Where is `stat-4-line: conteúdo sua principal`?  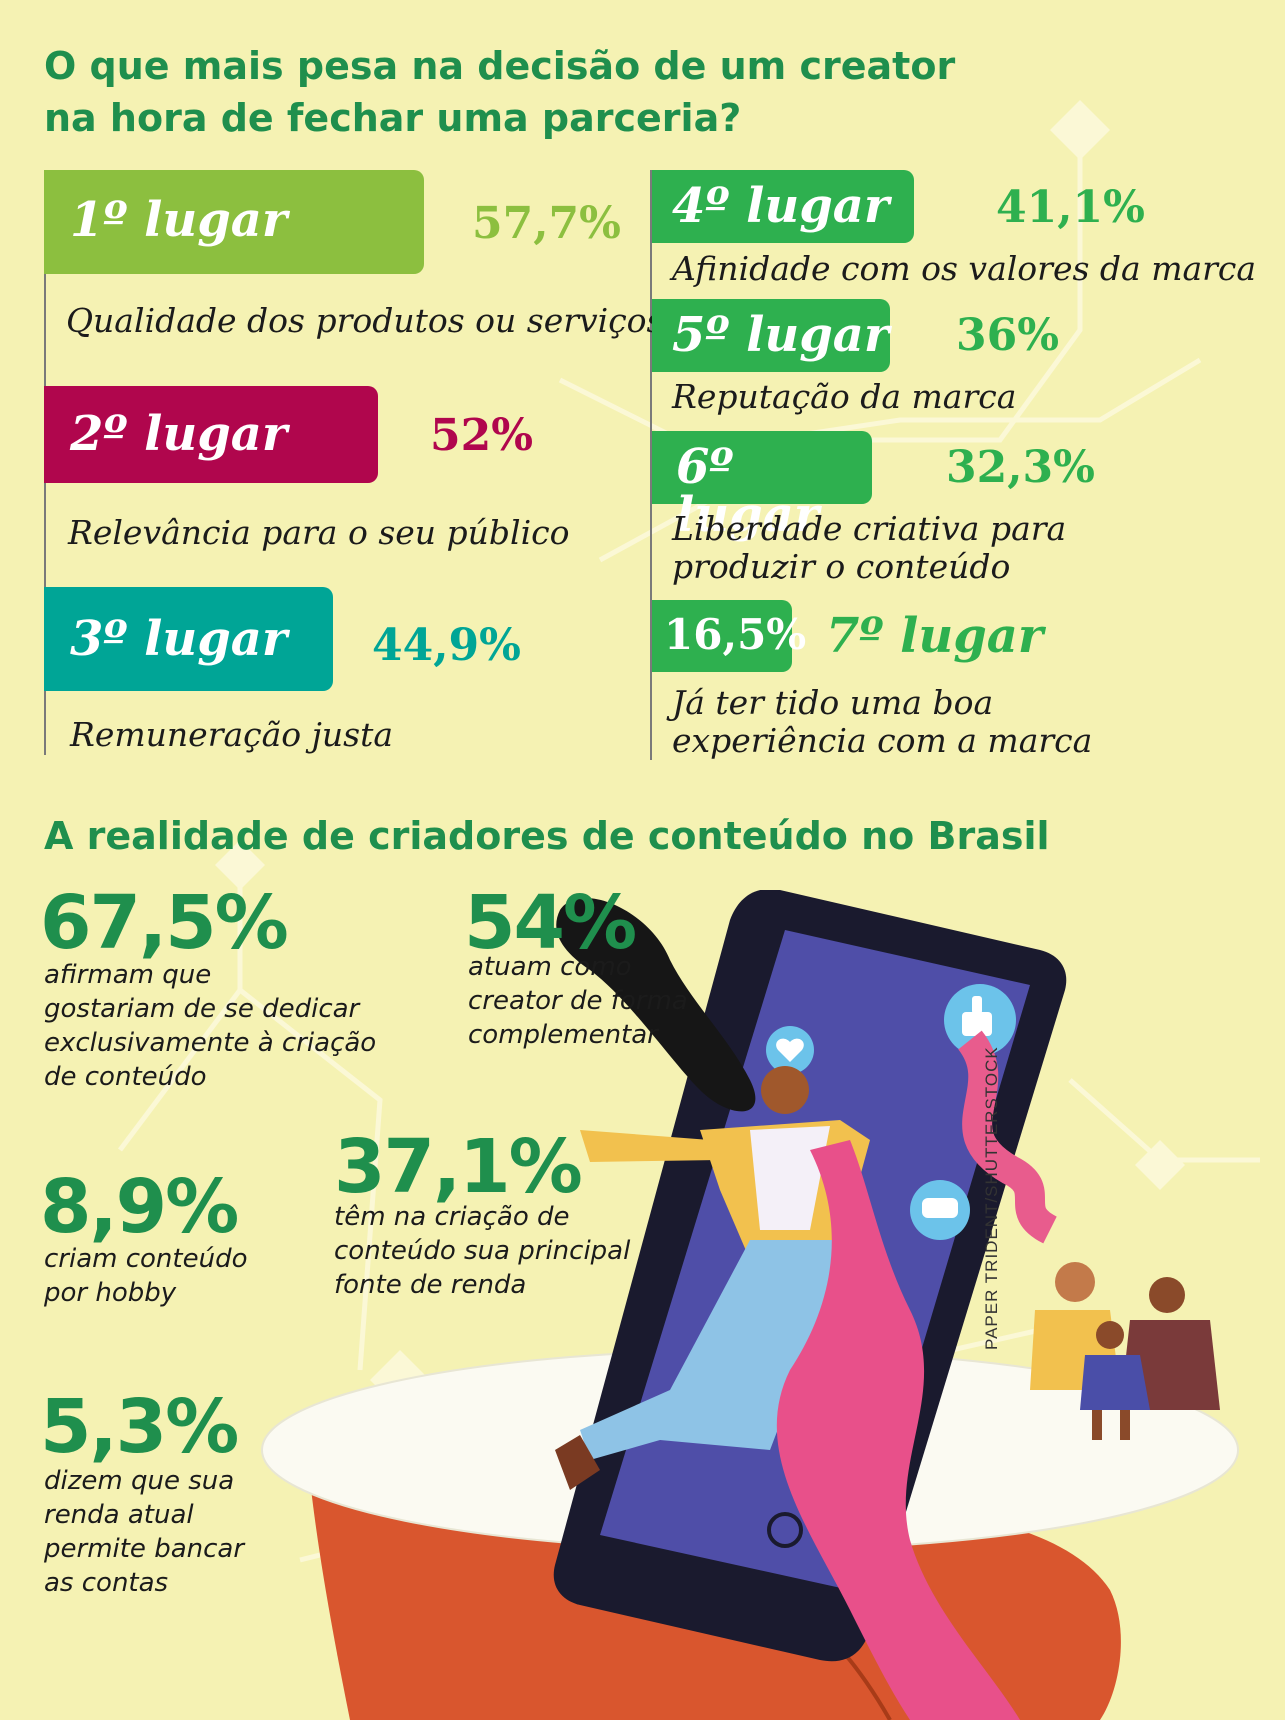
stat-4-line: conteúdo sua principal is located at coordinates (482, 1251).